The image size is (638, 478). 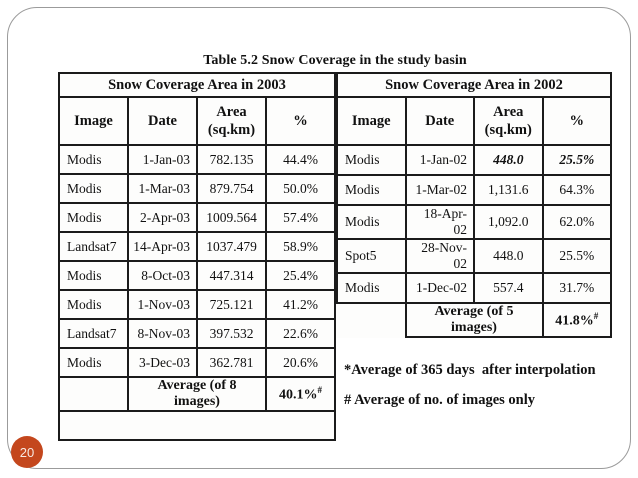 I want to click on cell-date: 8-Oct-03, so click(x=162, y=275).